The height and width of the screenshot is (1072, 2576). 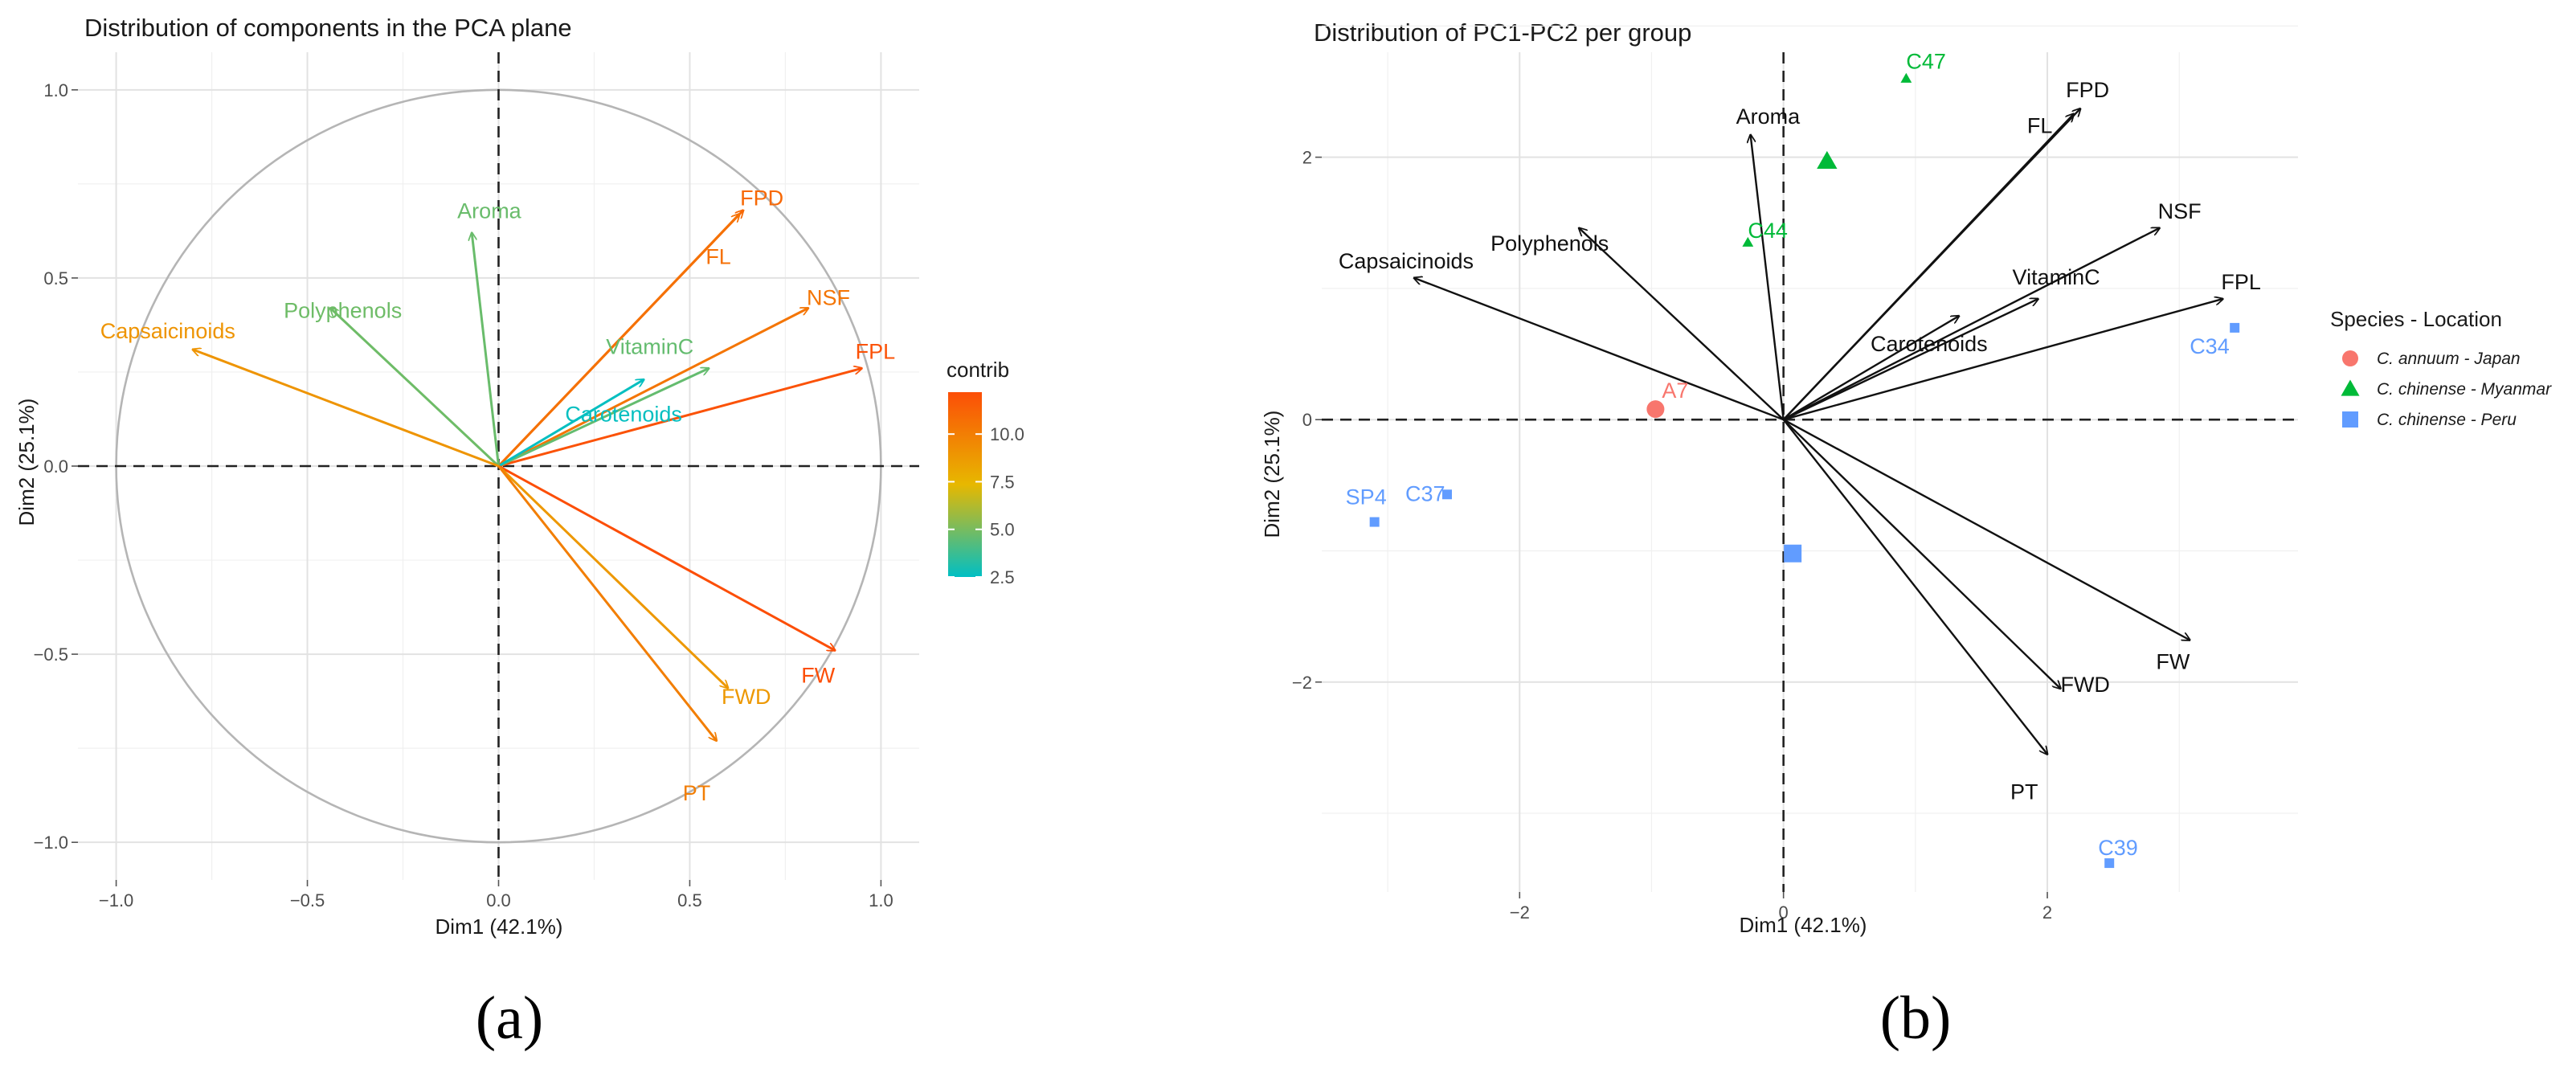 I want to click on centroid-c-chinense-myanmar, so click(x=1828, y=160).